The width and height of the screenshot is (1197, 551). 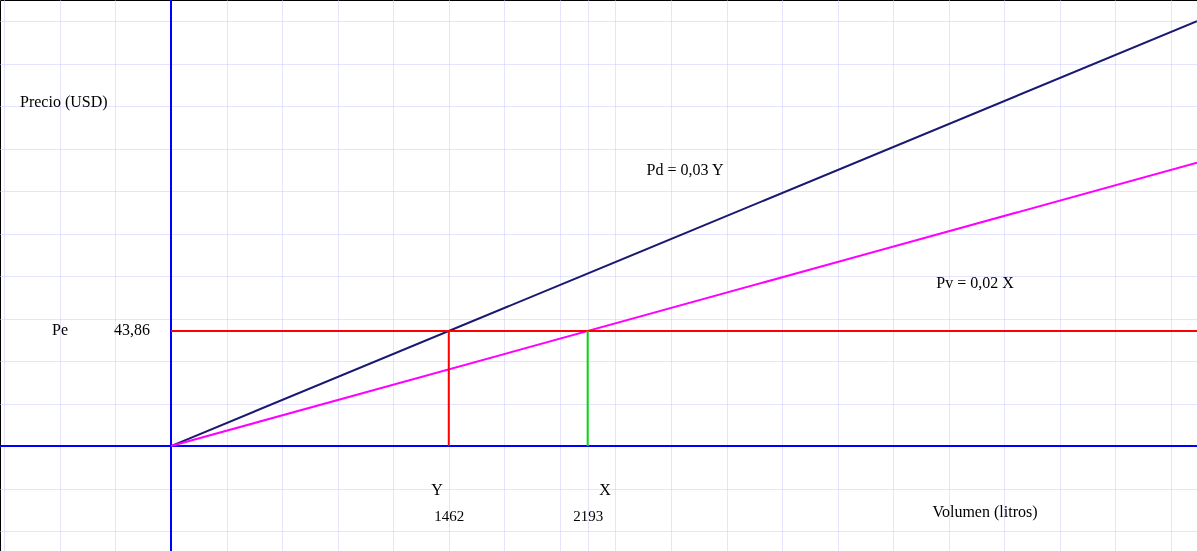 I want to click on x-tick-label: 2193, so click(x=588, y=515).